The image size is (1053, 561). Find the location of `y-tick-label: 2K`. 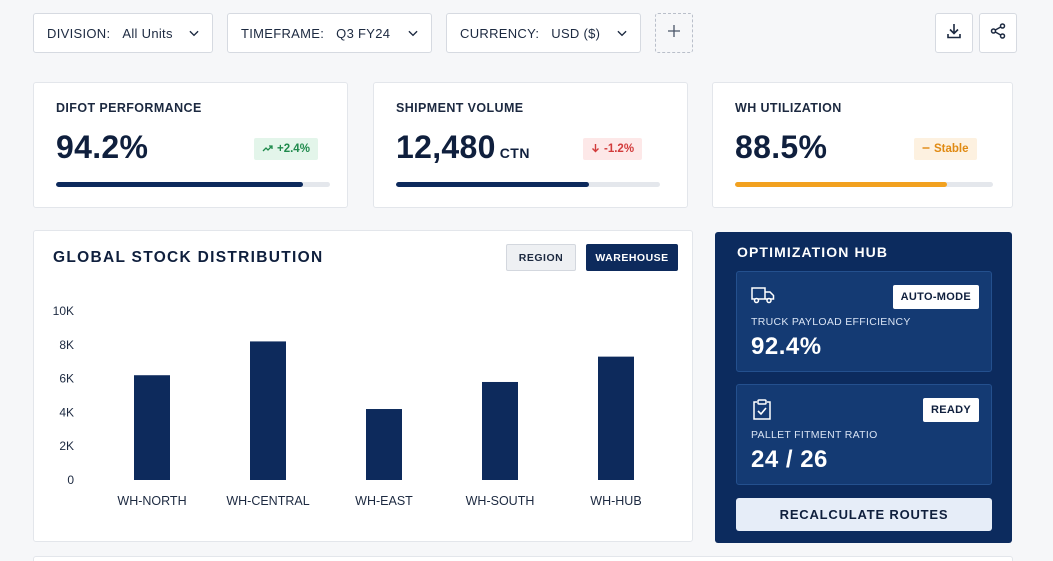

y-tick-label: 2K is located at coordinates (66, 446).